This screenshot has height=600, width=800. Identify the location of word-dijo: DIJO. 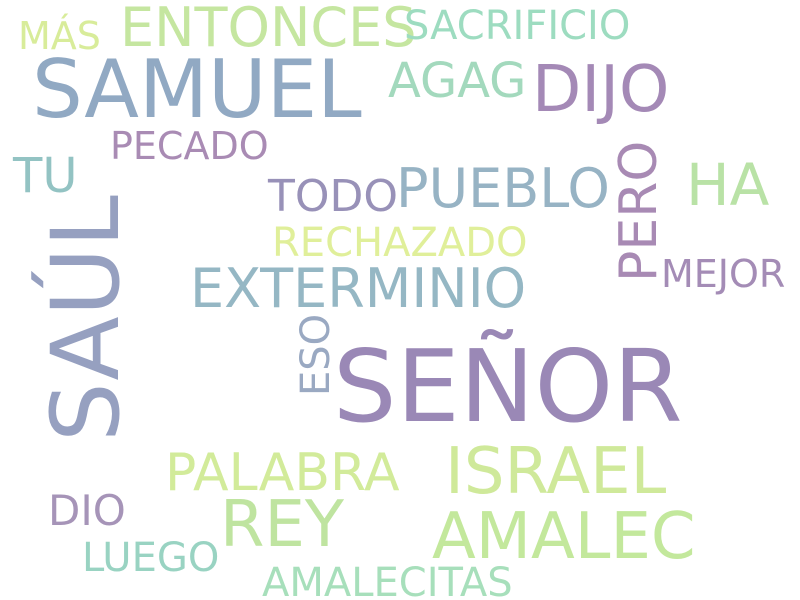
(601, 90).